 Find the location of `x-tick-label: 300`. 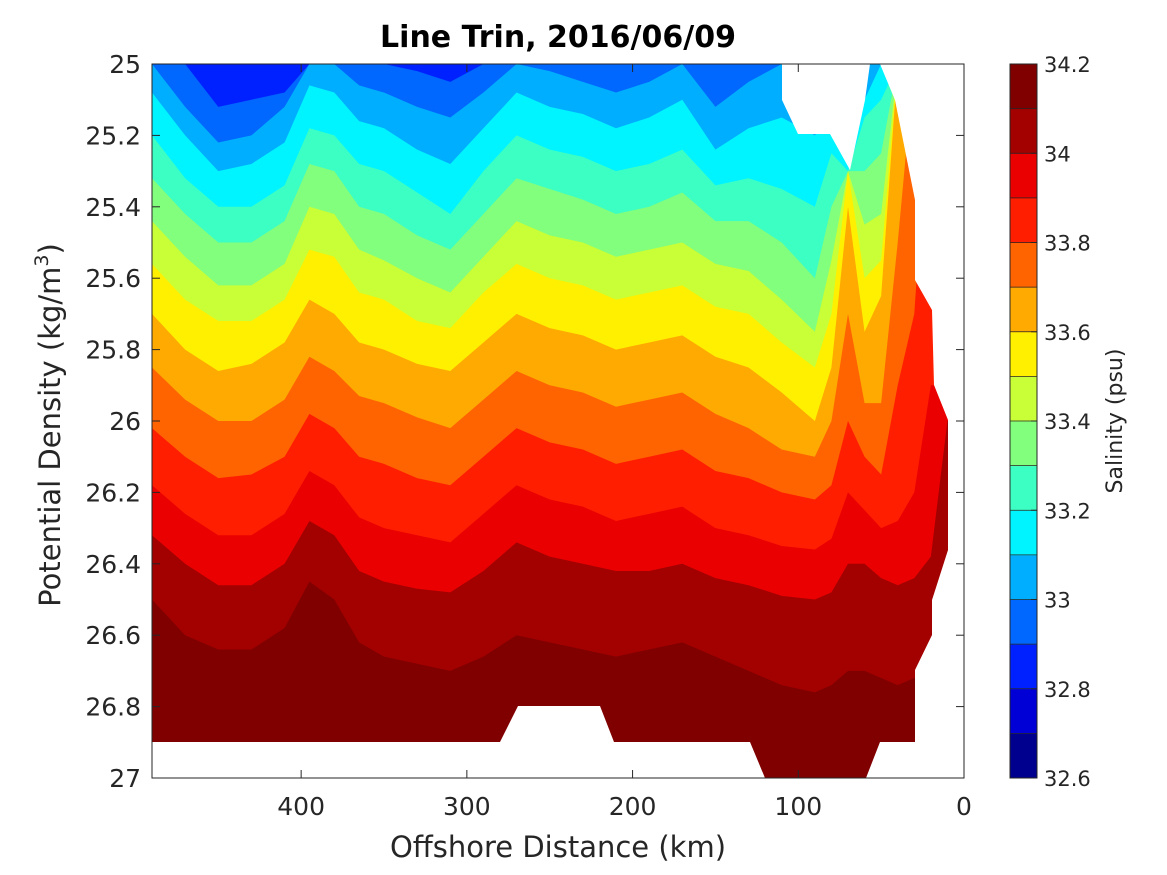

x-tick-label: 300 is located at coordinates (467, 806).